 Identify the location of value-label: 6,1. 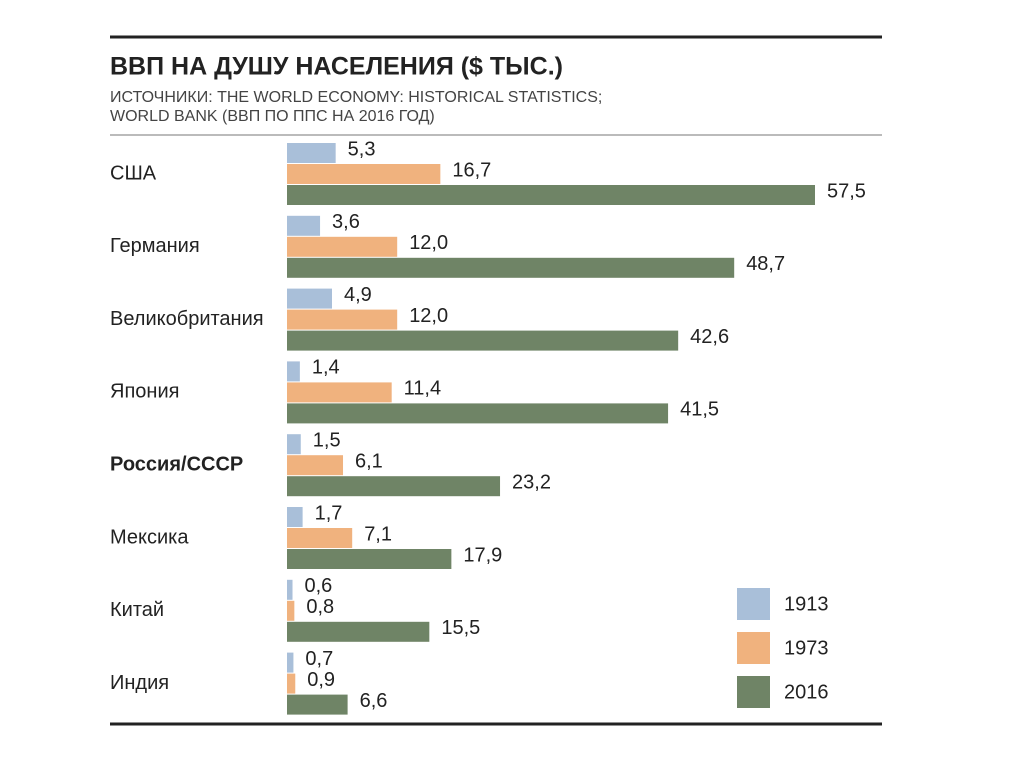
(369, 461).